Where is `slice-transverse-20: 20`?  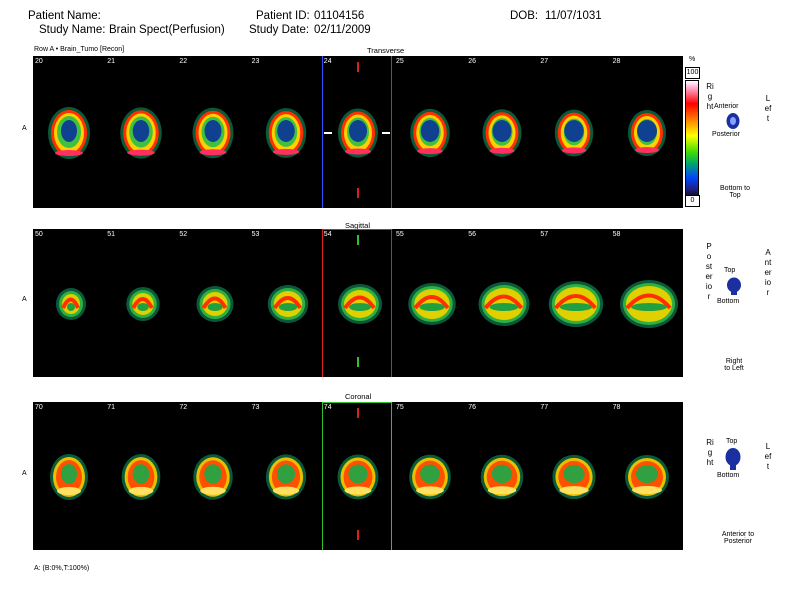 slice-transverse-20: 20 is located at coordinates (69, 132).